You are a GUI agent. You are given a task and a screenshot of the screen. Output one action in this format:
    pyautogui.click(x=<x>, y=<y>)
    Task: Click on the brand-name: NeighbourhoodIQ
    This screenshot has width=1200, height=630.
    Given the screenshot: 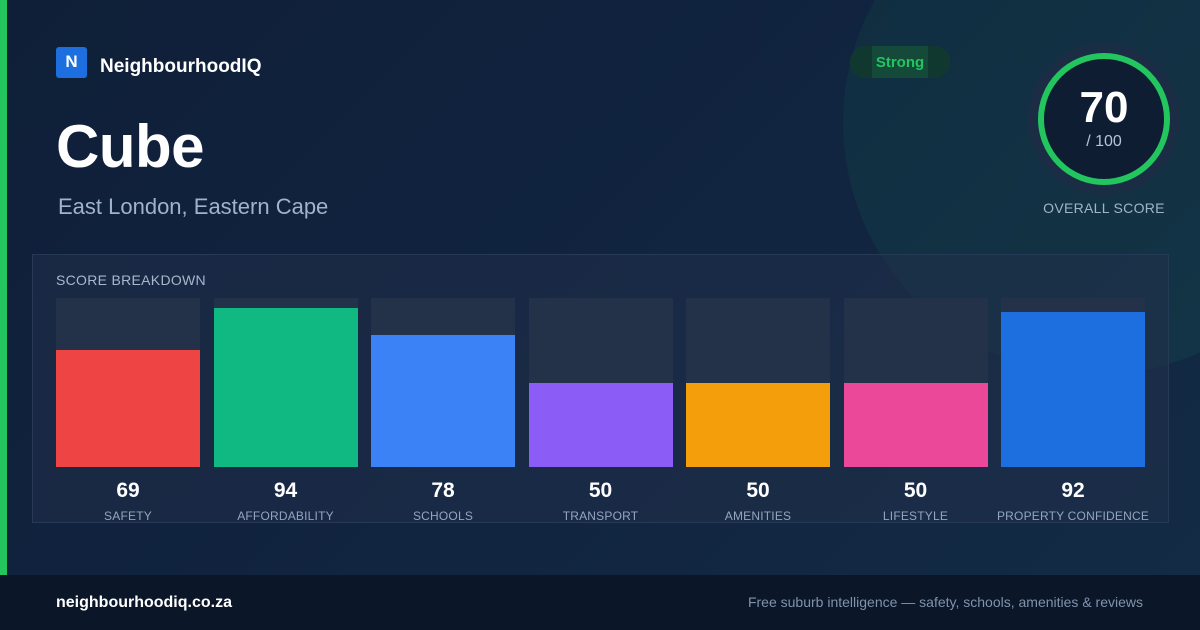 What is the action you would take?
    pyautogui.click(x=181, y=66)
    